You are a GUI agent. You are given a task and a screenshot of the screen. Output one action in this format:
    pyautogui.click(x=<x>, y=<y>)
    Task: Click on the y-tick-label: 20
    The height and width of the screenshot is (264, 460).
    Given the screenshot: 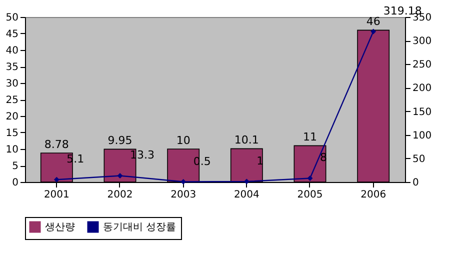 What is the action you would take?
    pyautogui.click(x=12, y=117)
    